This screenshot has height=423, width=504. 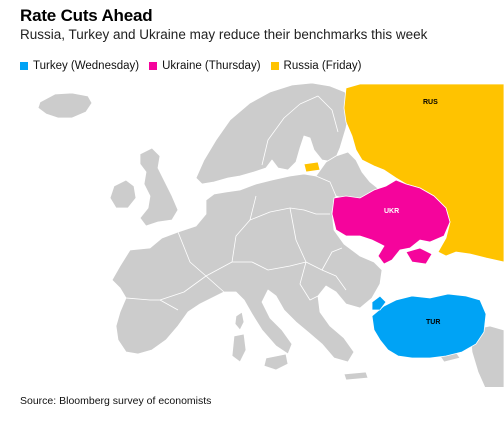 I want to click on legend-label-turkey: Turkey (Wednesday), so click(x=86, y=66).